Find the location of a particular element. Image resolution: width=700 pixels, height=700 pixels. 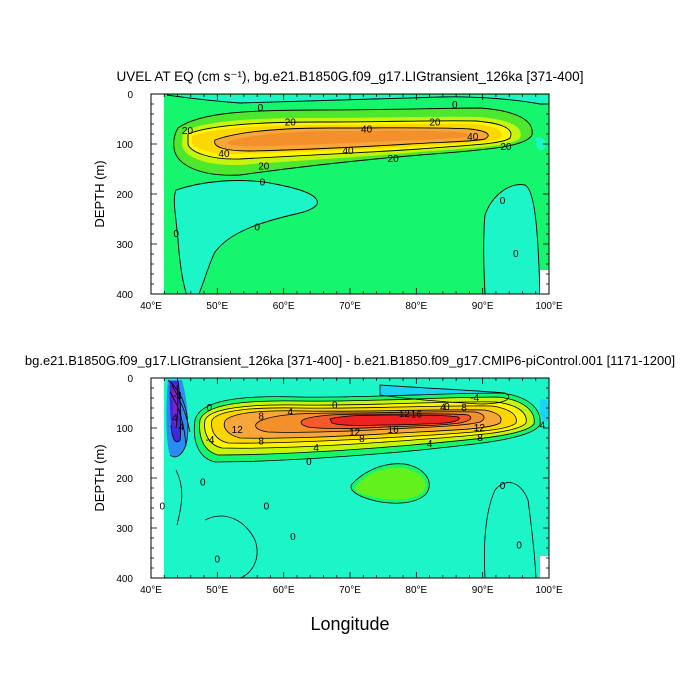

top-contour-labels: 0 0 20 20 20 40 40 40 40 20 20 20 0 0 0 0 0 is located at coordinates (346, 180).